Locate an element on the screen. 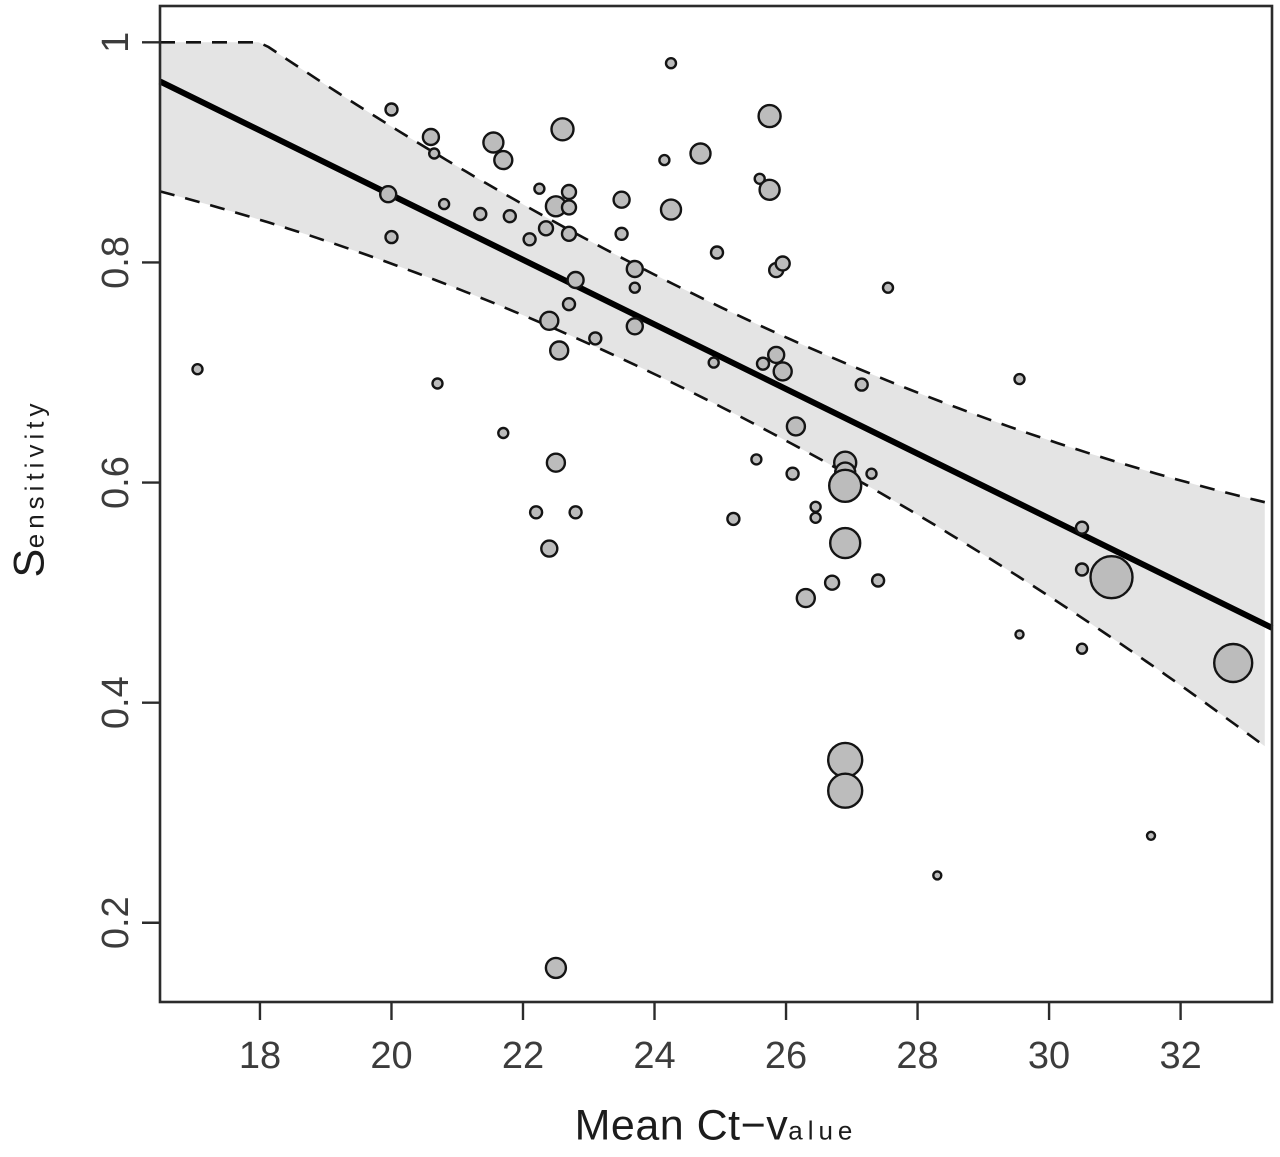 Image resolution: width=1280 pixels, height=1157 pixels. x-axis-title: Mean Ct−value is located at coordinates (716, 1126).